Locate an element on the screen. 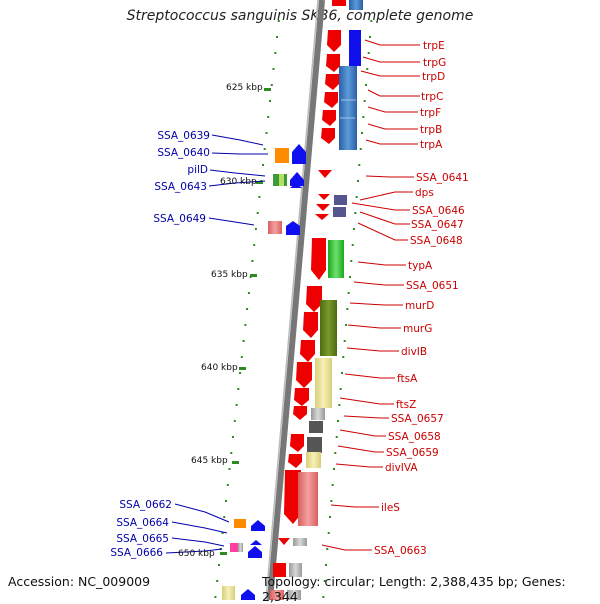 This screenshot has width=600, height=604. gene-label: murG is located at coordinates (417, 329).